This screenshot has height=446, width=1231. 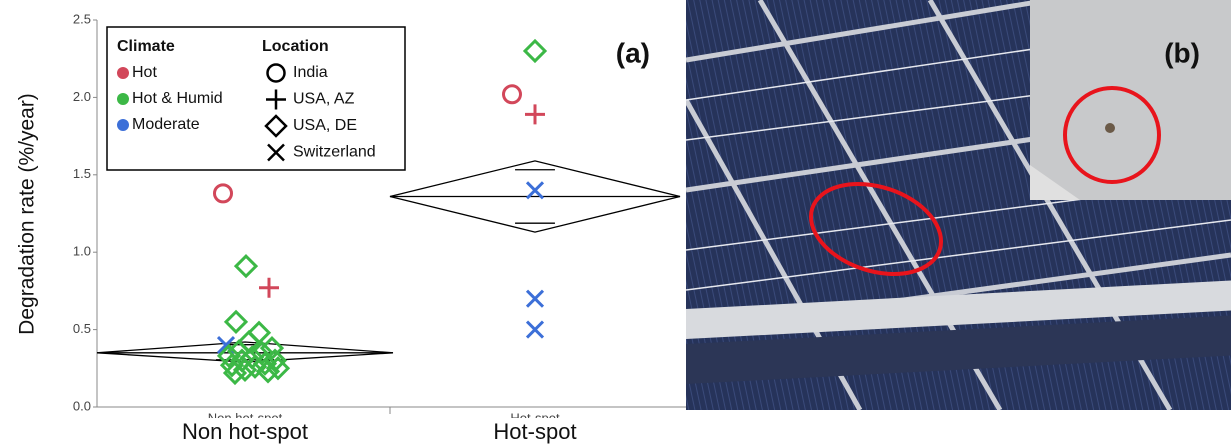 I want to click on legend, so click(x=256, y=98).